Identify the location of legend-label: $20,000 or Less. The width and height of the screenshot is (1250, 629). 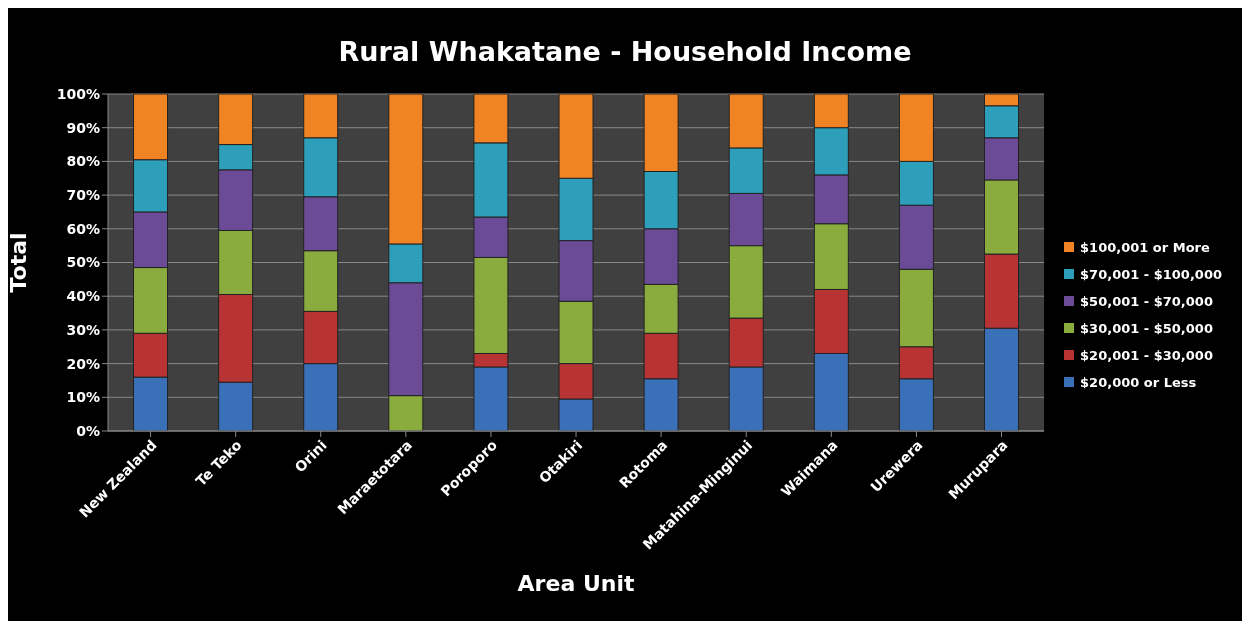
(1138, 382).